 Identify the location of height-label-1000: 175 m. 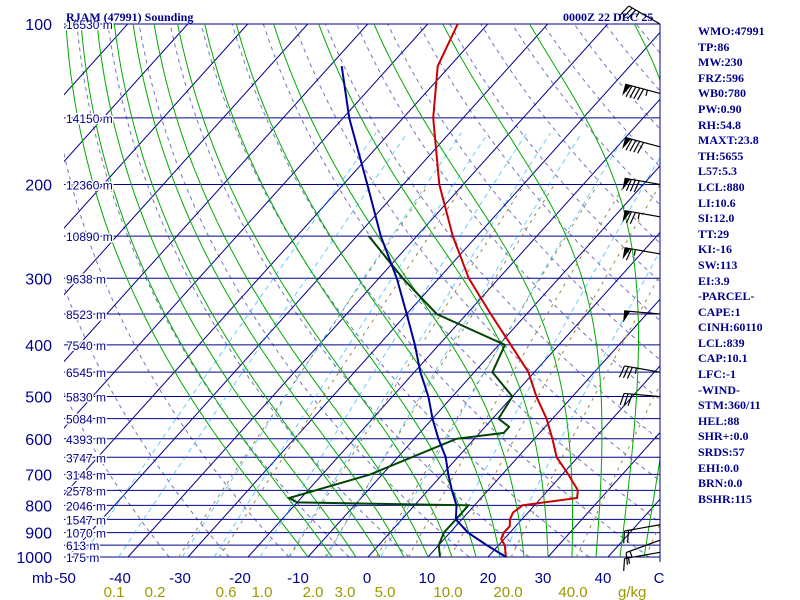
(82, 558).